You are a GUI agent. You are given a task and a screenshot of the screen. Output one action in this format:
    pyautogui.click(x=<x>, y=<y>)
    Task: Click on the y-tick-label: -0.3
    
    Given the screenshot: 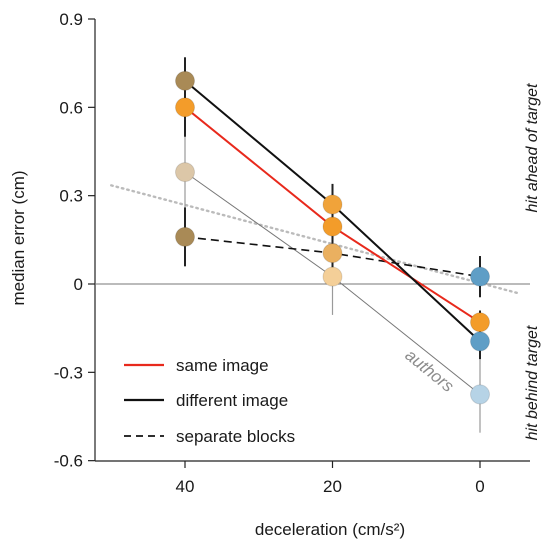 What is the action you would take?
    pyautogui.click(x=68, y=372)
    